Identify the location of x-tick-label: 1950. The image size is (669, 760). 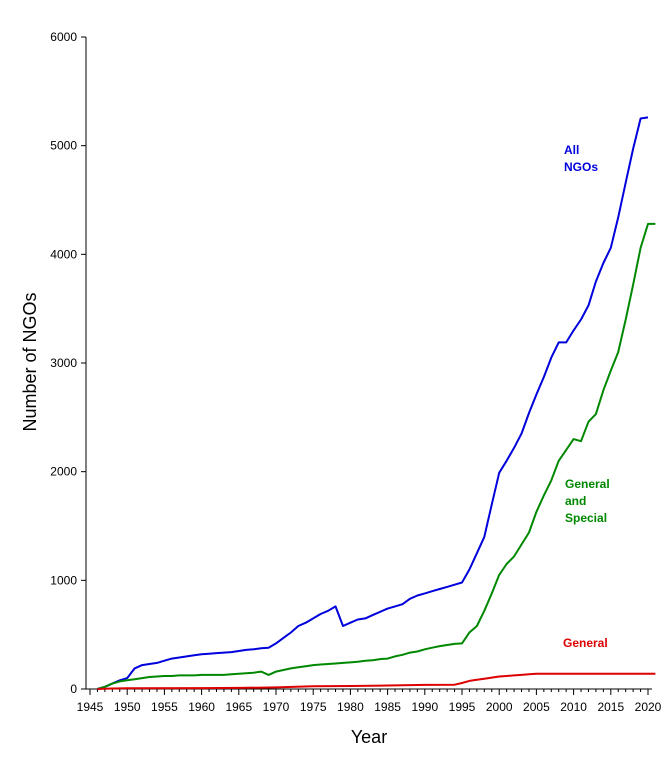
(127, 707).